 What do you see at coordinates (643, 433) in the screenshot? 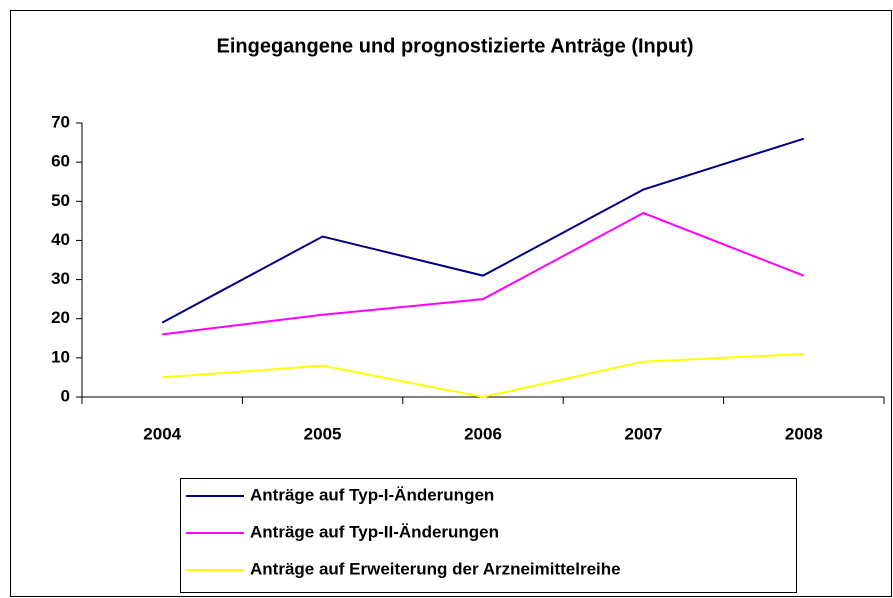
I see `x-tick-label: 2007` at bounding box center [643, 433].